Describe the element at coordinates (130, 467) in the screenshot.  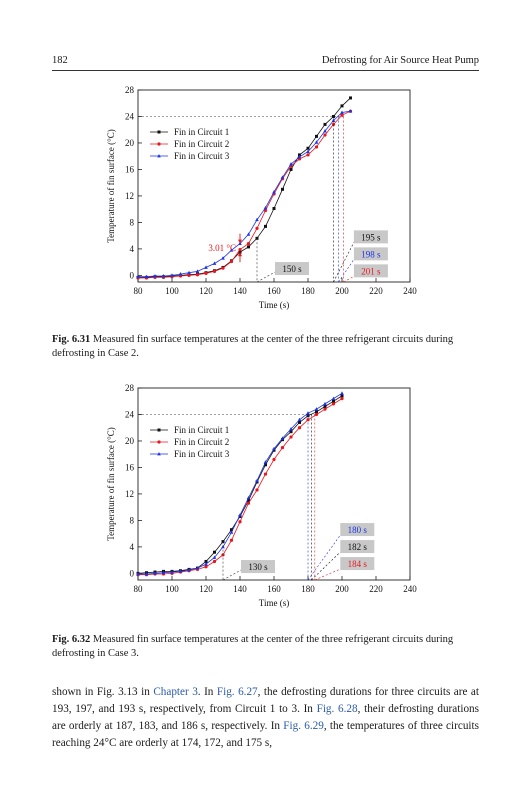
I see `y-tick-label: 16` at that location.